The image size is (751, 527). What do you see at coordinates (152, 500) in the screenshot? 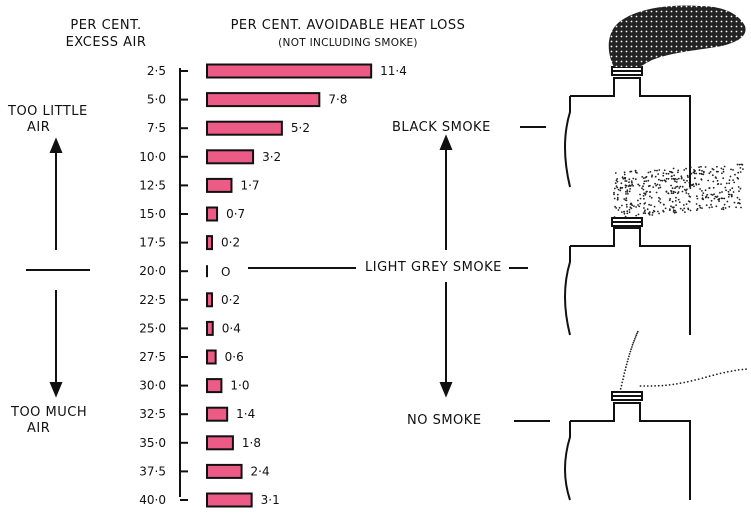
I see `category-label: 40·0` at bounding box center [152, 500].